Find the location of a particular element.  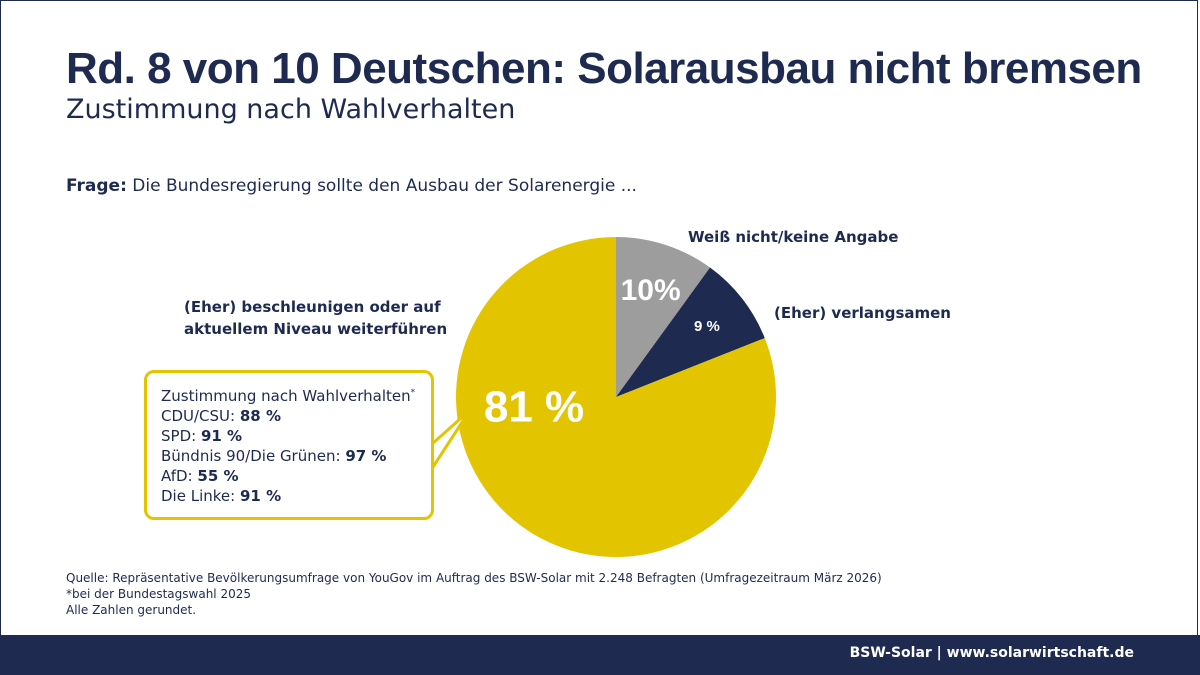

callout-row-gruene: Bündnis 90/Die Grünen: 97 % is located at coordinates (289, 456).